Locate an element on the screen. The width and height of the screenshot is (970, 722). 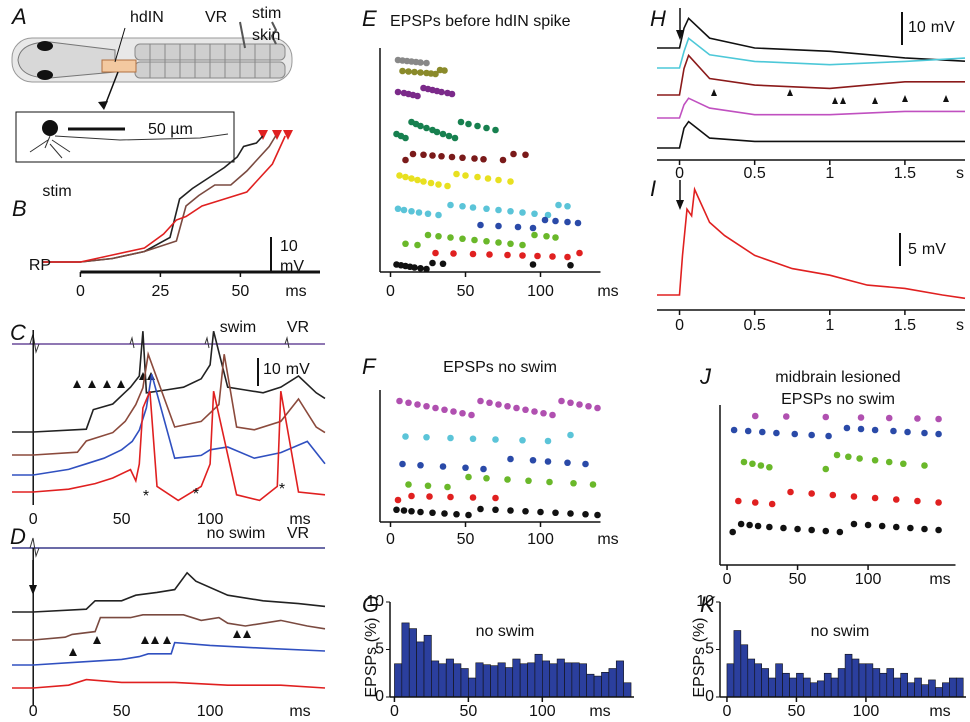
chart-title: EPSPs no swim is located at coordinates (500, 367).